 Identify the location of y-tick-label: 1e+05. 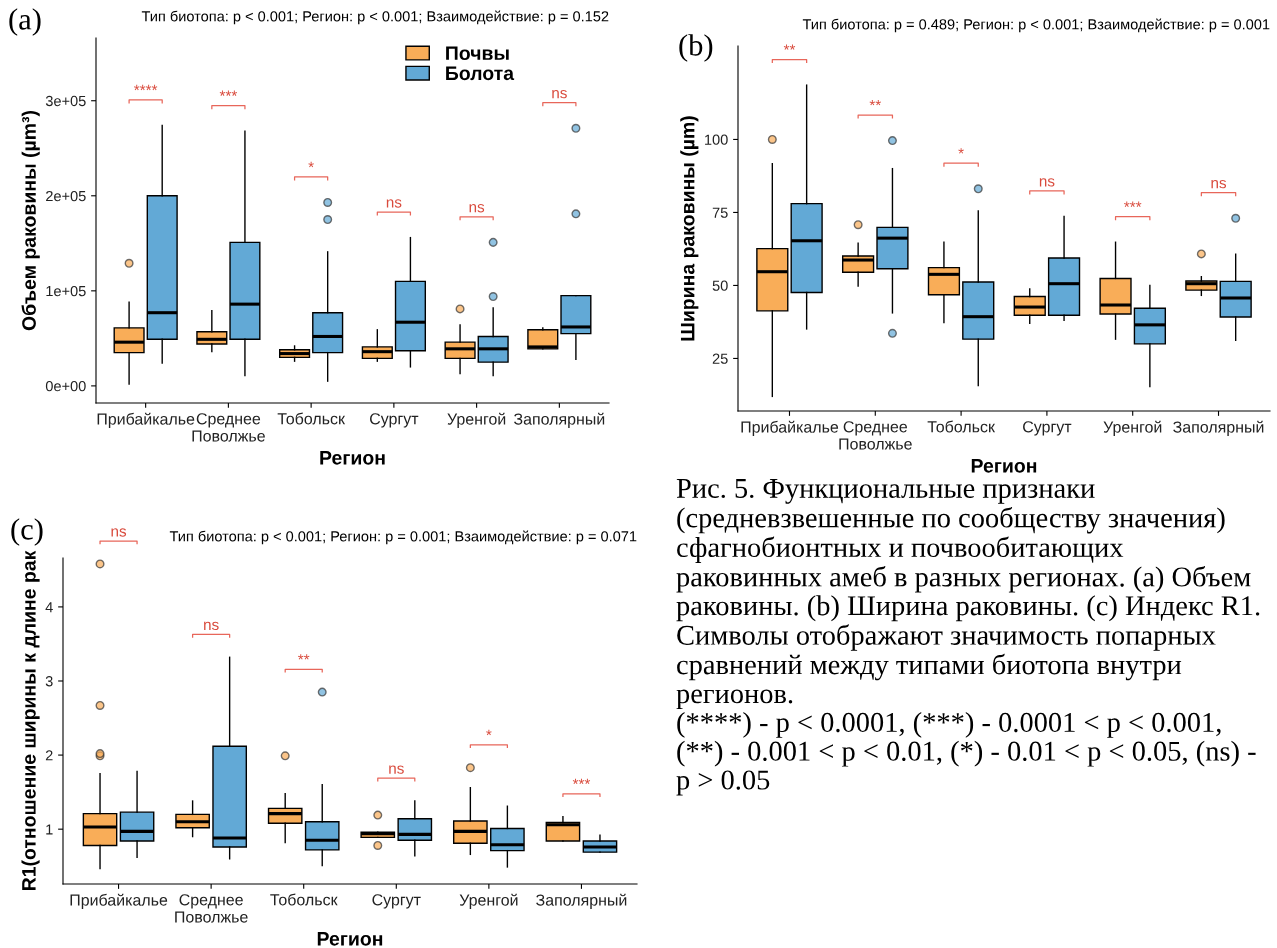
(66, 291).